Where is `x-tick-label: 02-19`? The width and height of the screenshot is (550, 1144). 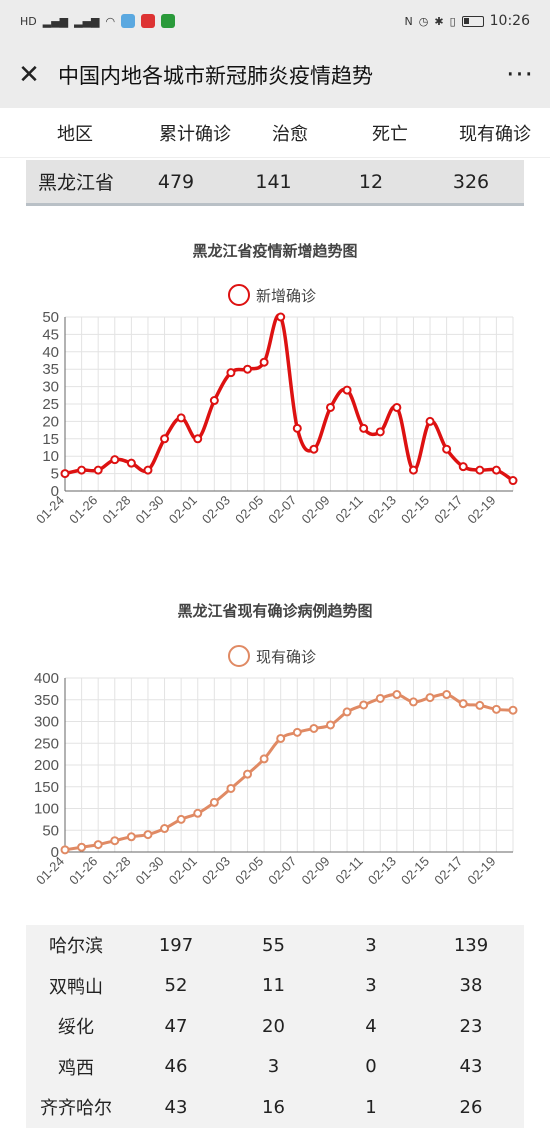
x-tick-label: 02-19 is located at coordinates (481, 510).